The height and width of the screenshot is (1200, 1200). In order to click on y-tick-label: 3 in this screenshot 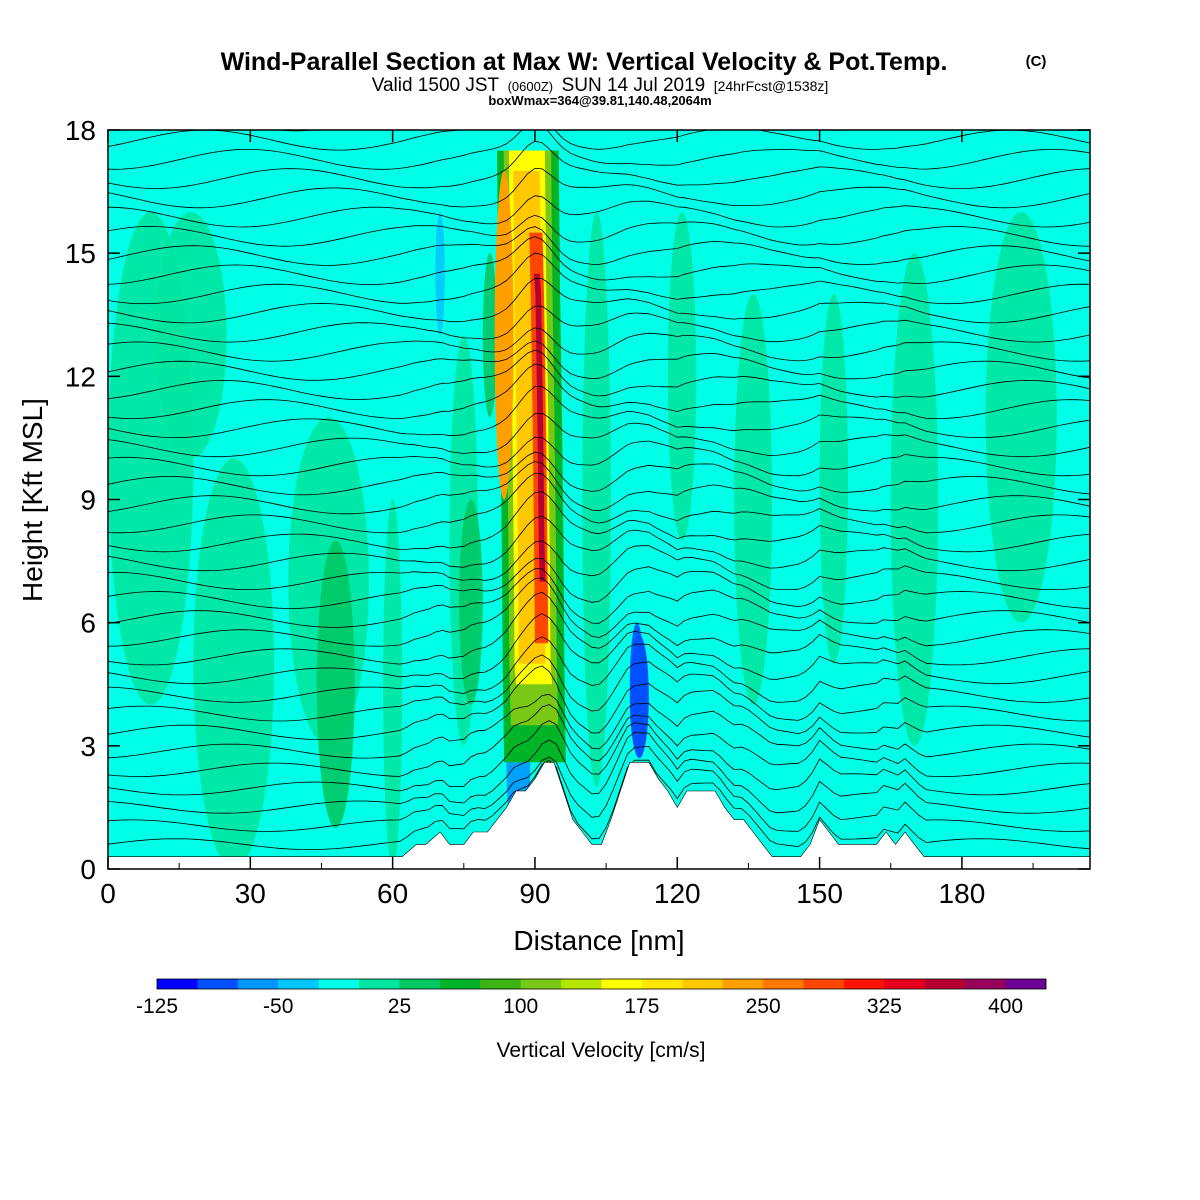, I will do `click(88, 746)`.